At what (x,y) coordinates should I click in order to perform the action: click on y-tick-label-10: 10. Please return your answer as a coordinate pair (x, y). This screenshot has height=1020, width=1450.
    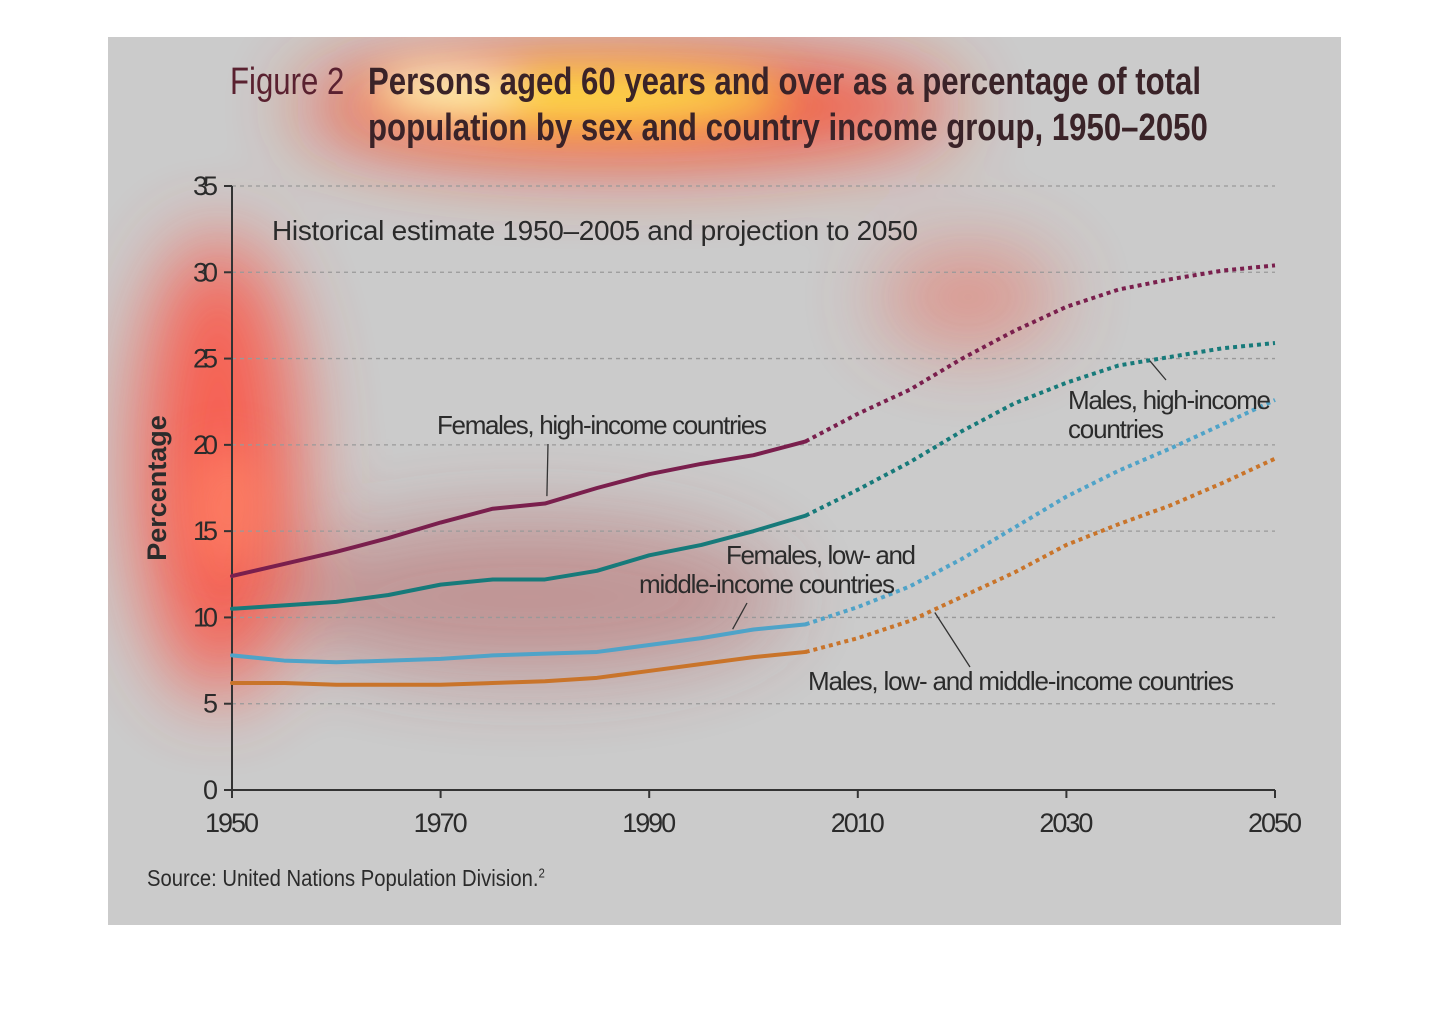
    Looking at the image, I should click on (205, 617).